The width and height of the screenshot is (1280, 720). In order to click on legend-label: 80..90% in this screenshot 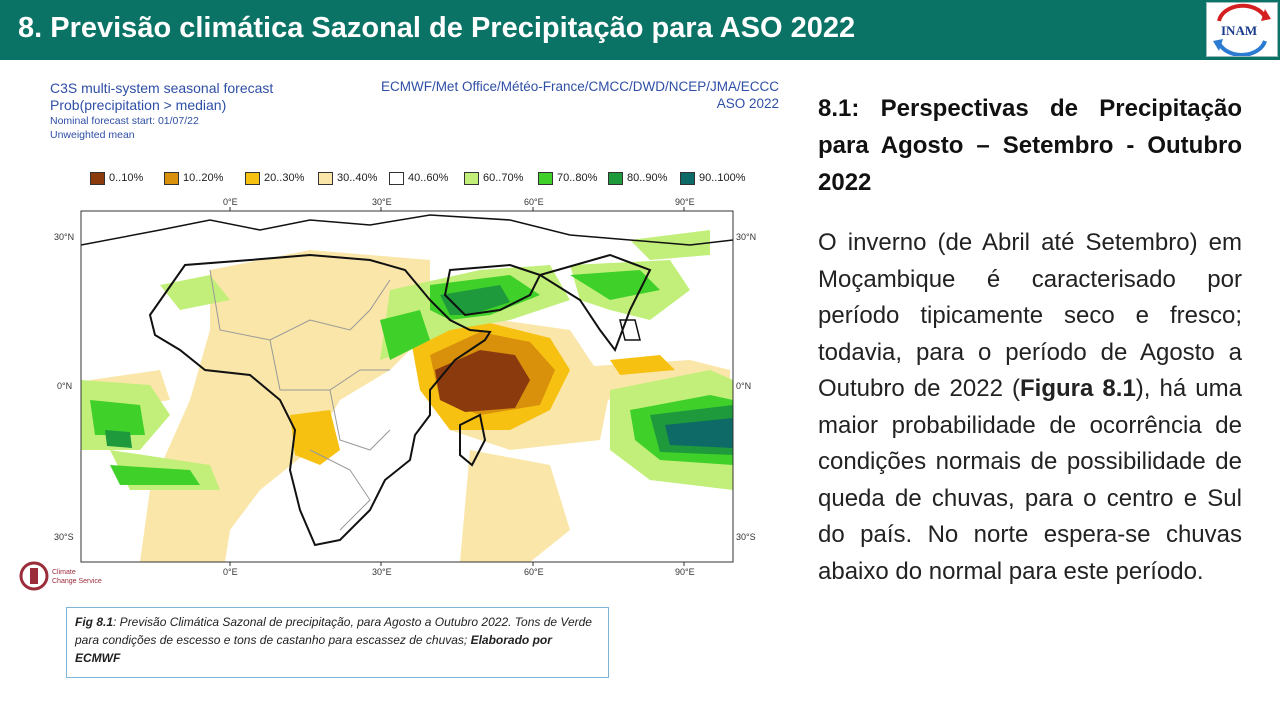, I will do `click(647, 178)`.